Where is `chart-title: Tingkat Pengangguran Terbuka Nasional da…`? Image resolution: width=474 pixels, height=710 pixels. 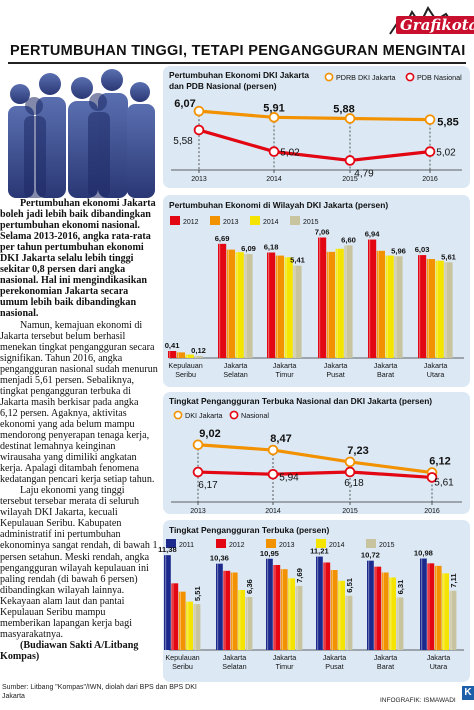 chart-title: Tingkat Pengangguran Terbuka Nasional da… is located at coordinates (300, 401).